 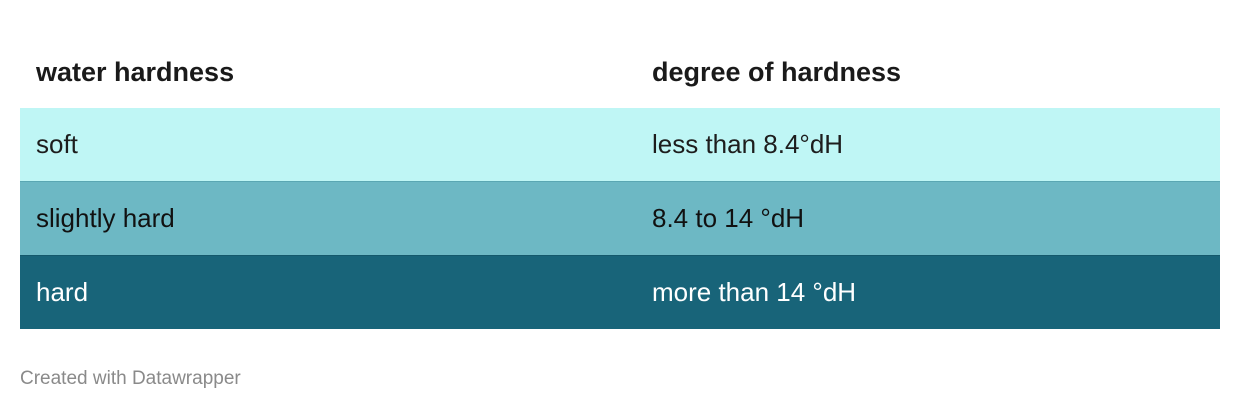 What do you see at coordinates (777, 71) in the screenshot?
I see `column-header-degree-of-hardness: degree of hardness` at bounding box center [777, 71].